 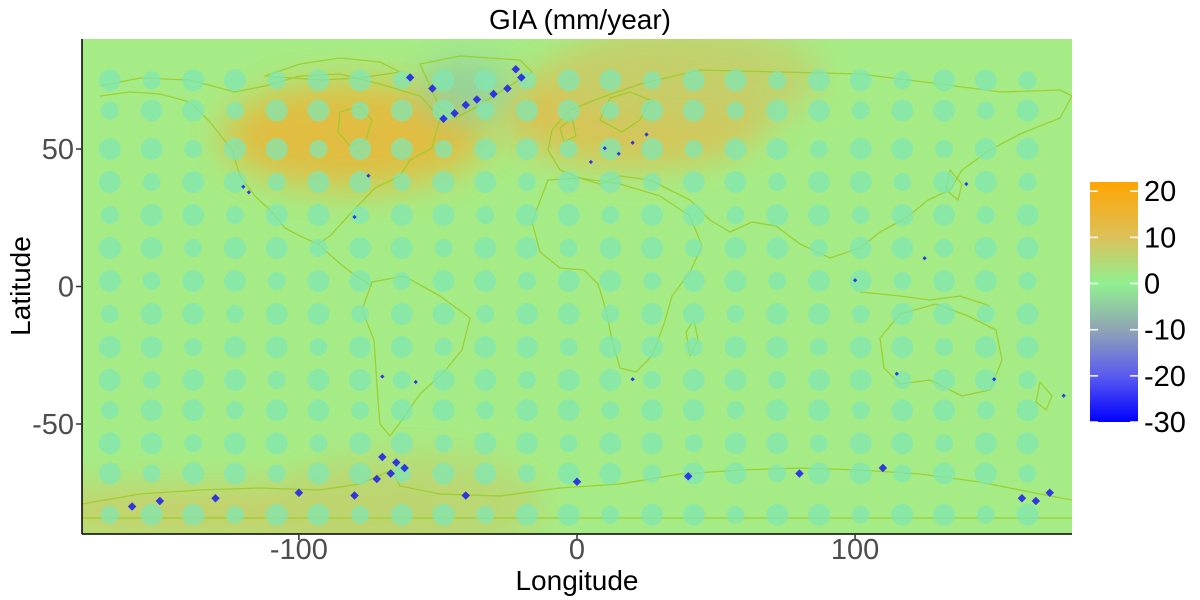 I want to click on chart-title: GIA (mm/year), so click(x=579, y=19).